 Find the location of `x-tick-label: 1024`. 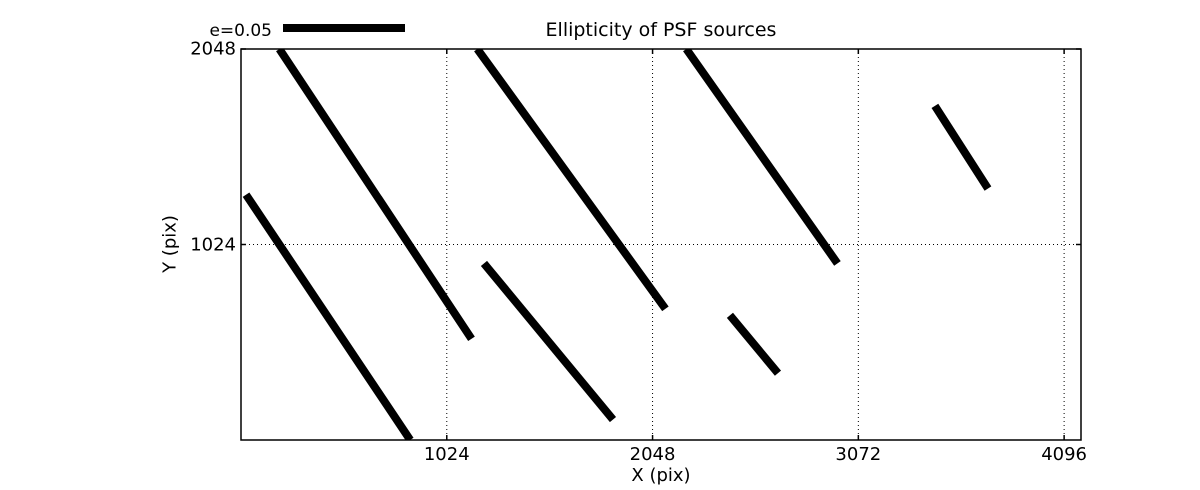

x-tick-label: 1024 is located at coordinates (446, 454).